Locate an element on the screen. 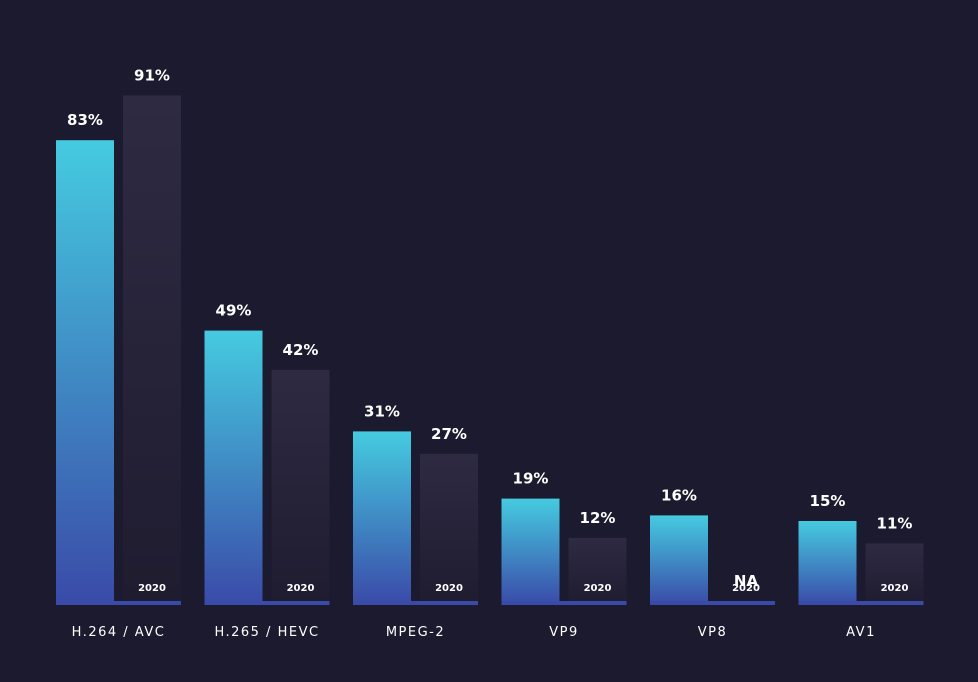 The width and height of the screenshot is (978, 682). category-label-vp9: VP9 is located at coordinates (564, 632).